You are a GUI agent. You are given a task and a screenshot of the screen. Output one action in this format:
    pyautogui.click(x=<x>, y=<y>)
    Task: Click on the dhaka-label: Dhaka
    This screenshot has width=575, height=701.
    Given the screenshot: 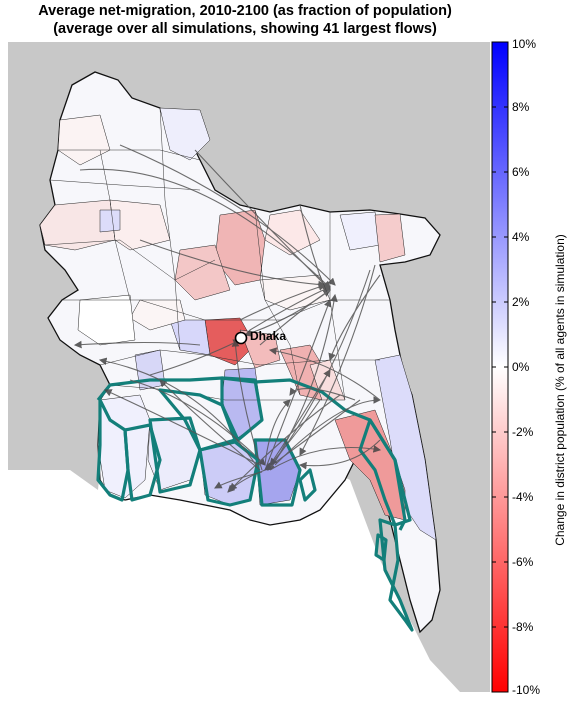 What is the action you would take?
    pyautogui.click(x=268, y=336)
    